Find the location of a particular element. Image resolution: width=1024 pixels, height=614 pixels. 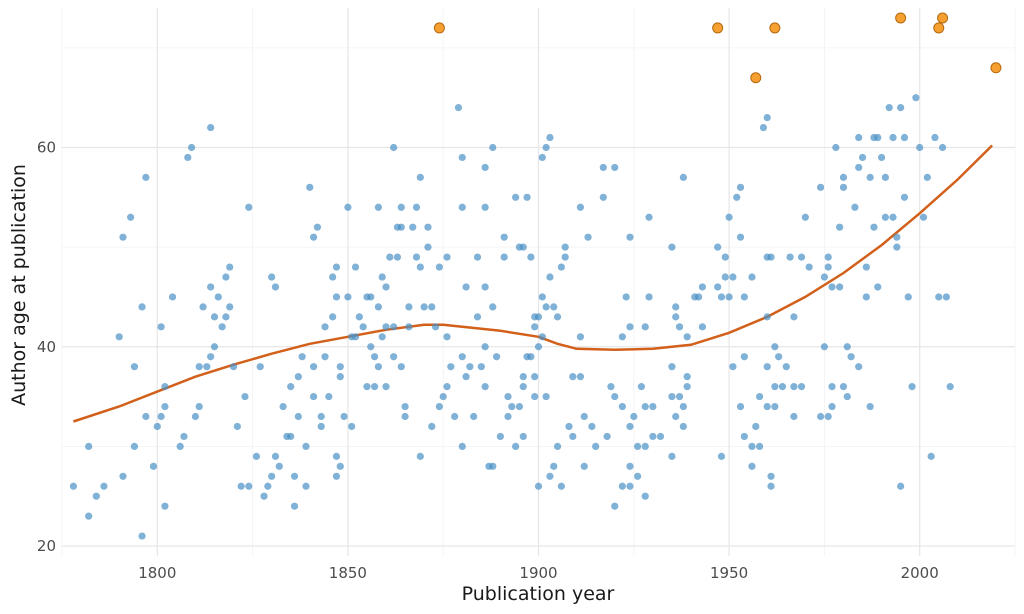

y-axis-title: Author age at publication is located at coordinates (19, 285).